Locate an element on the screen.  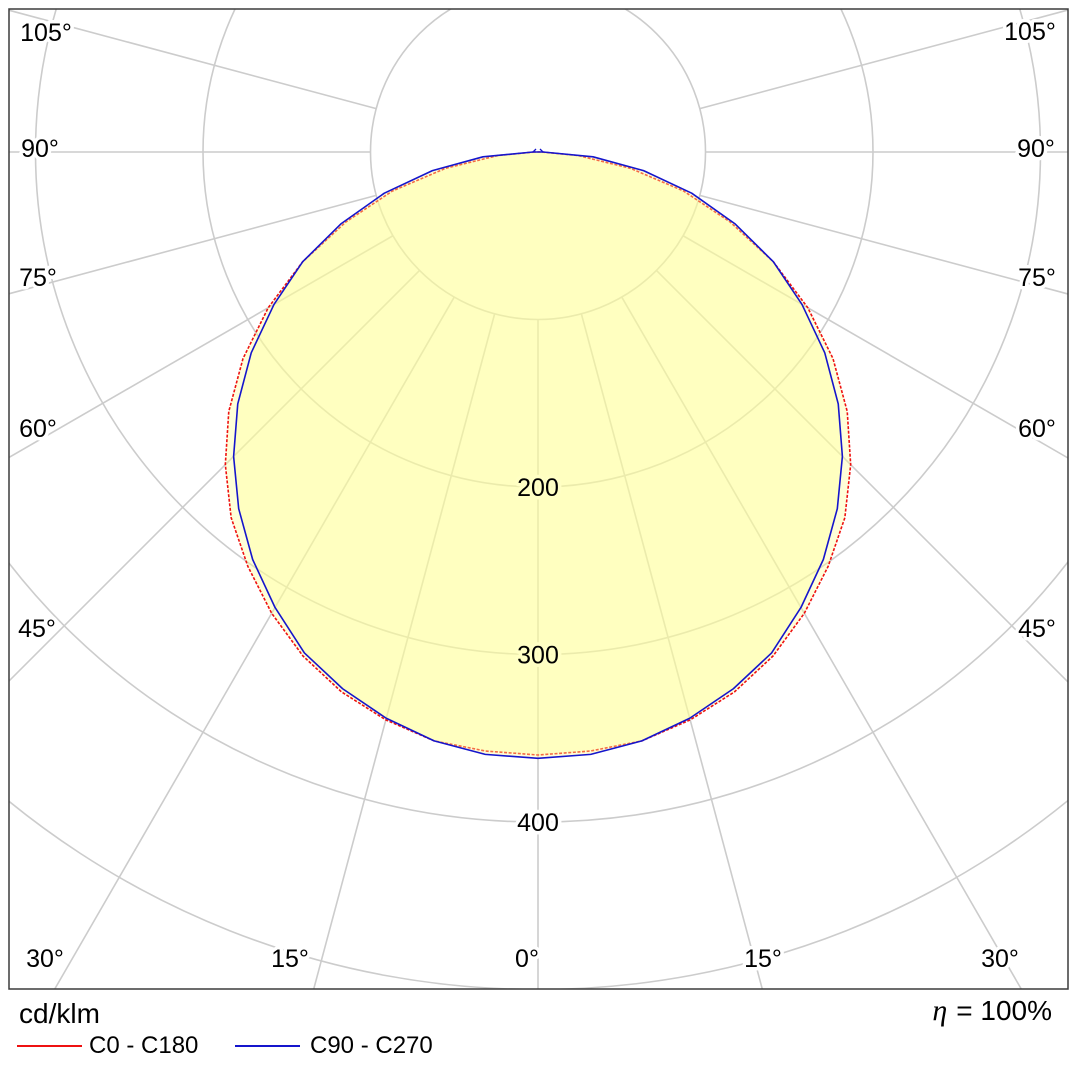
angle-label-left-45: 45° is located at coordinates (37, 629).